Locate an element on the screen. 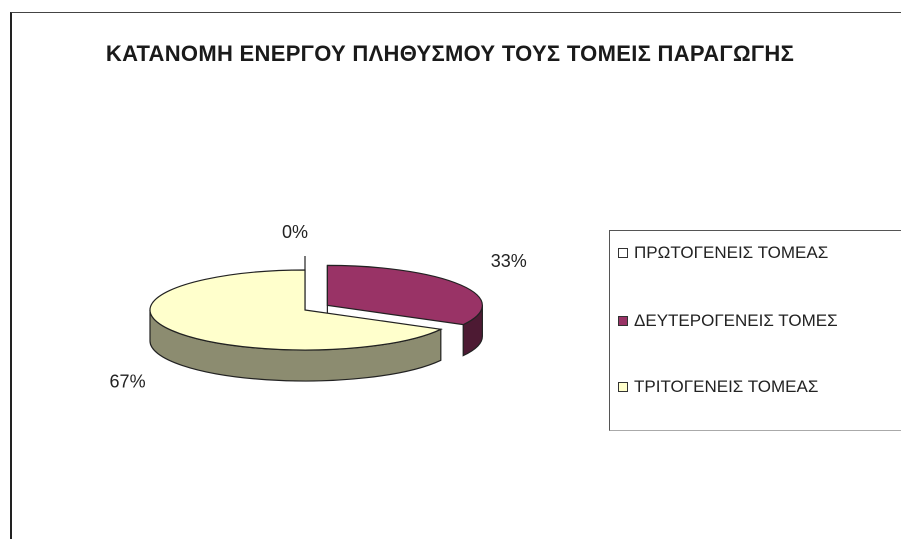  data-label-0: 0% is located at coordinates (295, 232).